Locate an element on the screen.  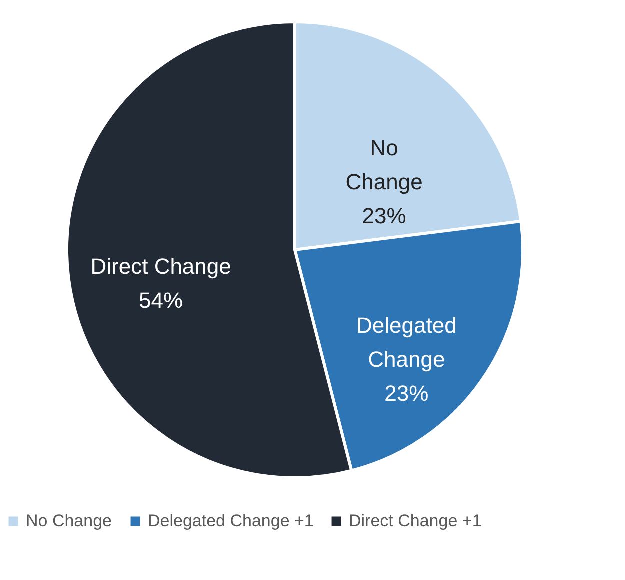
legend-label: No Change is located at coordinates (69, 521).